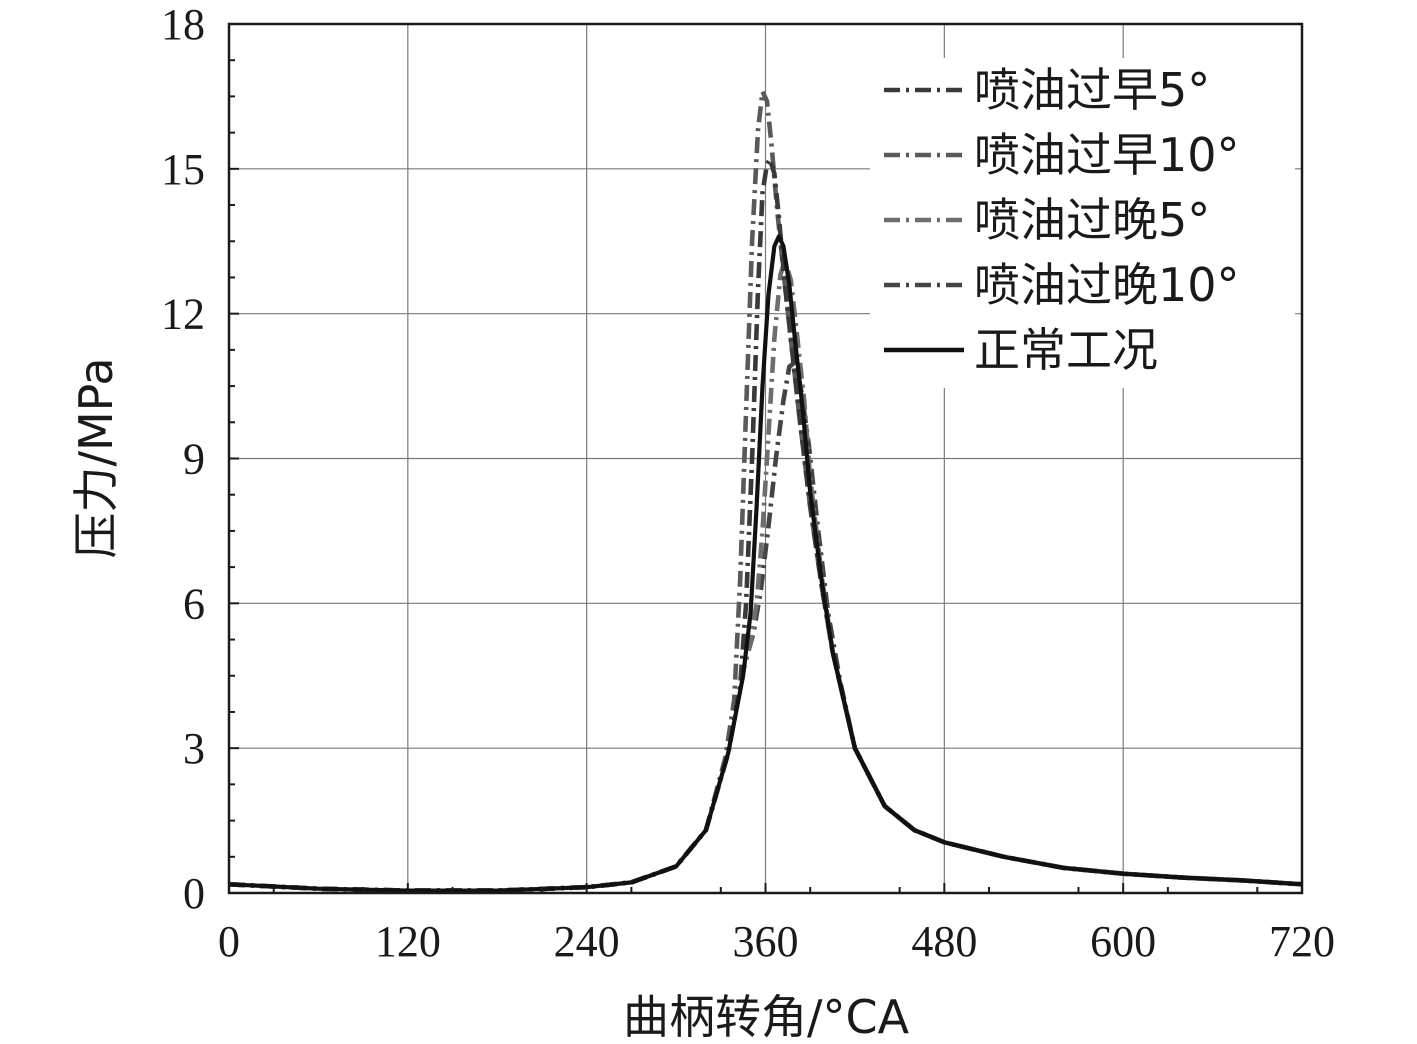 The height and width of the screenshot is (1044, 1417). What do you see at coordinates (229, 941) in the screenshot?
I see `x-tick-label: 0` at bounding box center [229, 941].